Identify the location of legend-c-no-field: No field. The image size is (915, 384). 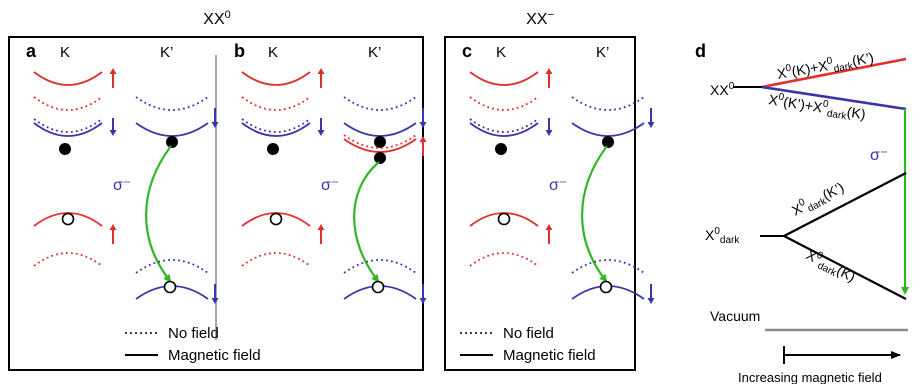
(528, 333).